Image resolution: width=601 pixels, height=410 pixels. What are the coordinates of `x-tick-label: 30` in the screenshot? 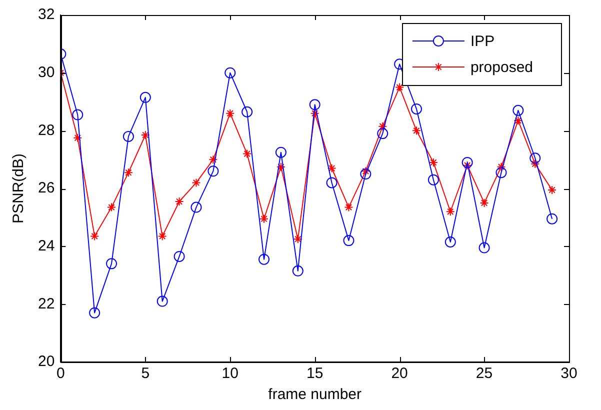 It's located at (569, 373).